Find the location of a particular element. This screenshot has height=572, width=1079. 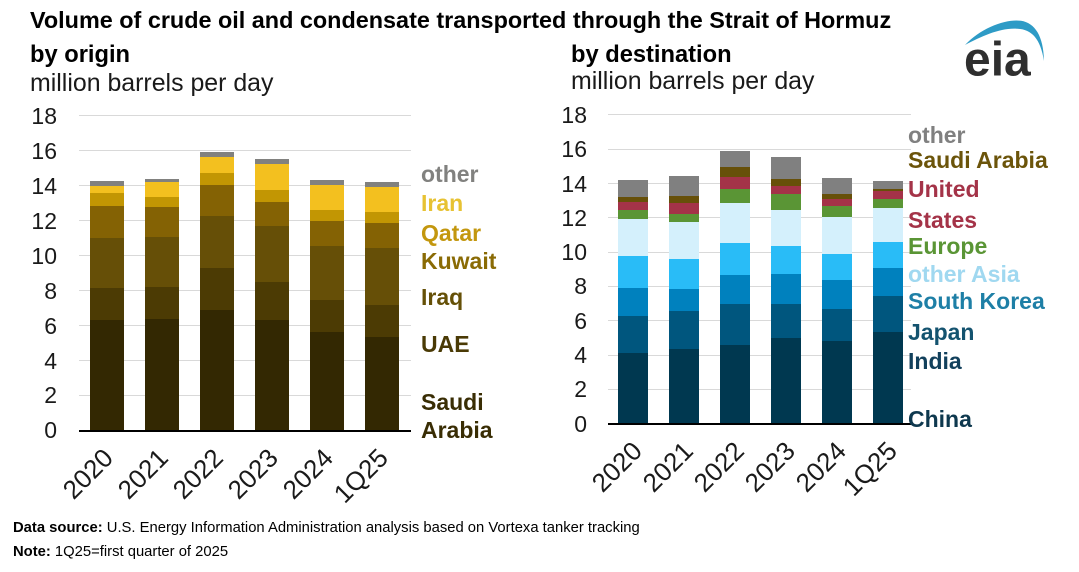

svg-text: eia is located at coordinates (997, 60).